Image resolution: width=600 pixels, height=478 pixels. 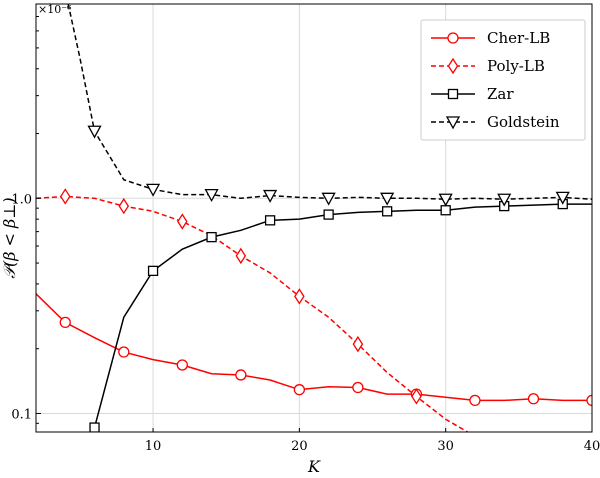 I want to click on legend-label-poly-lb: Poly-LB, so click(x=516, y=66).